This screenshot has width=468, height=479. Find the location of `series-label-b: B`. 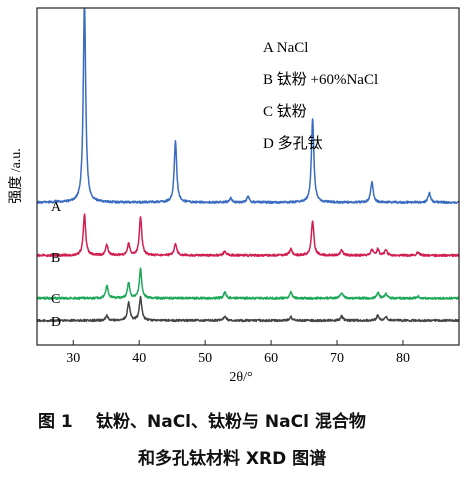

series-label-b: B is located at coordinates (55, 258).